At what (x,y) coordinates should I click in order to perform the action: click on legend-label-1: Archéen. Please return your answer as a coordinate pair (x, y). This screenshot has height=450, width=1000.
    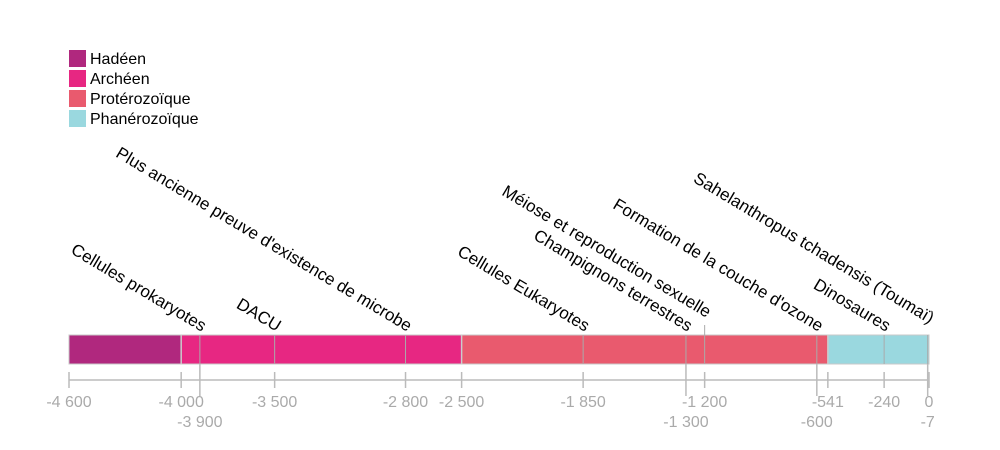
    Looking at the image, I should click on (120, 79).